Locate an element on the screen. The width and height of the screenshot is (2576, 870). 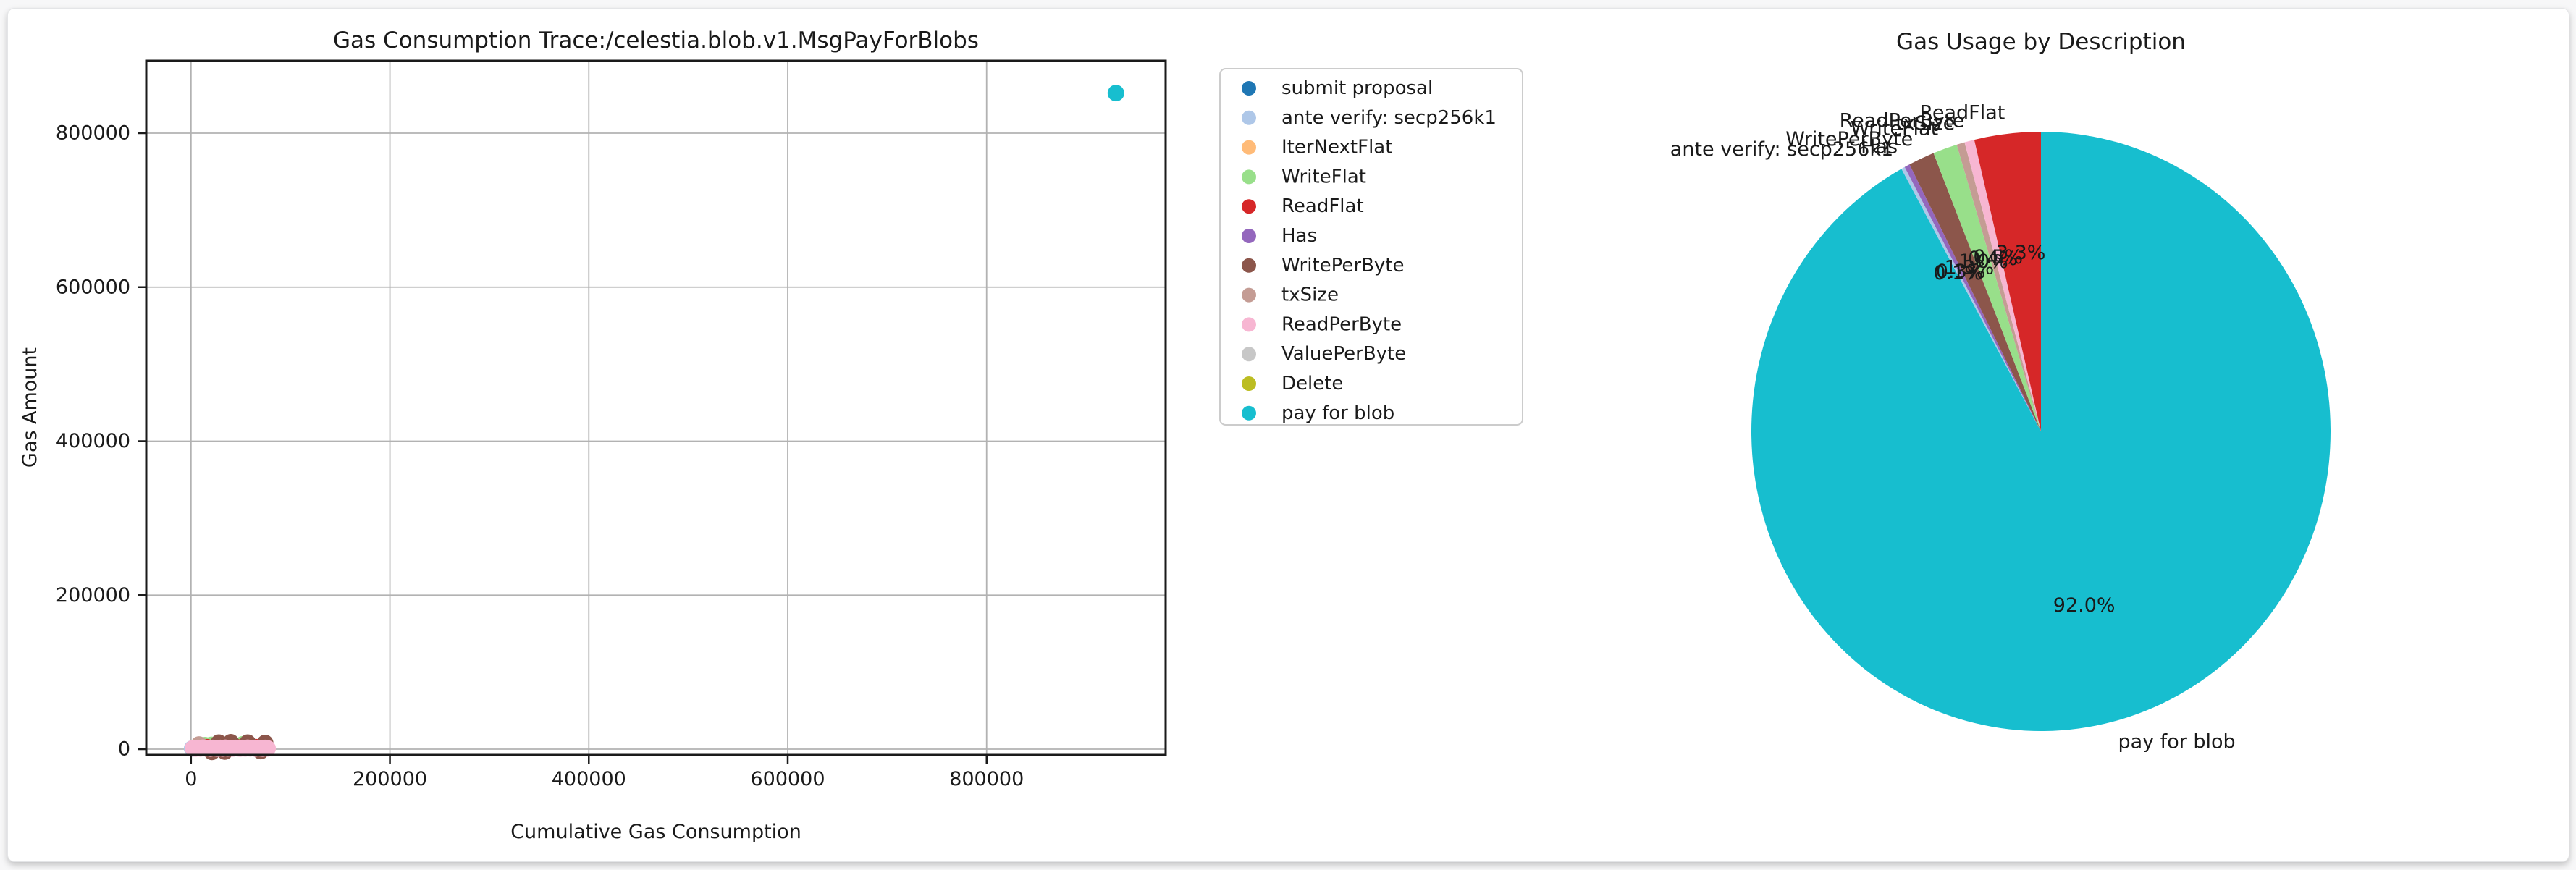
pie-pct-label: 92.0% is located at coordinates (2084, 605).